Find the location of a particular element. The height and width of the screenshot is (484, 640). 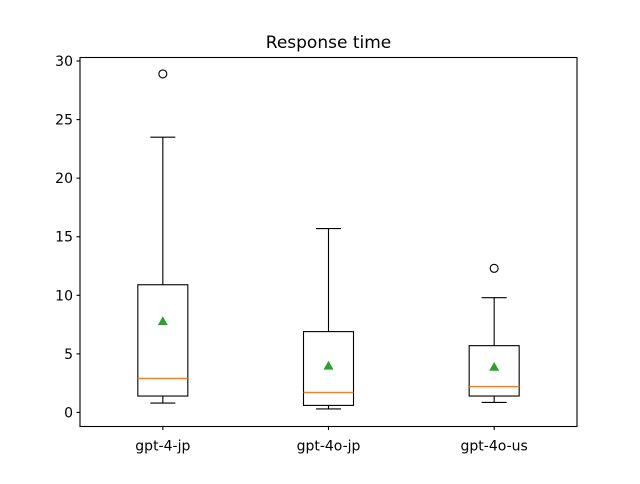

box-group-gpt-4o-us is located at coordinates (494, 333).